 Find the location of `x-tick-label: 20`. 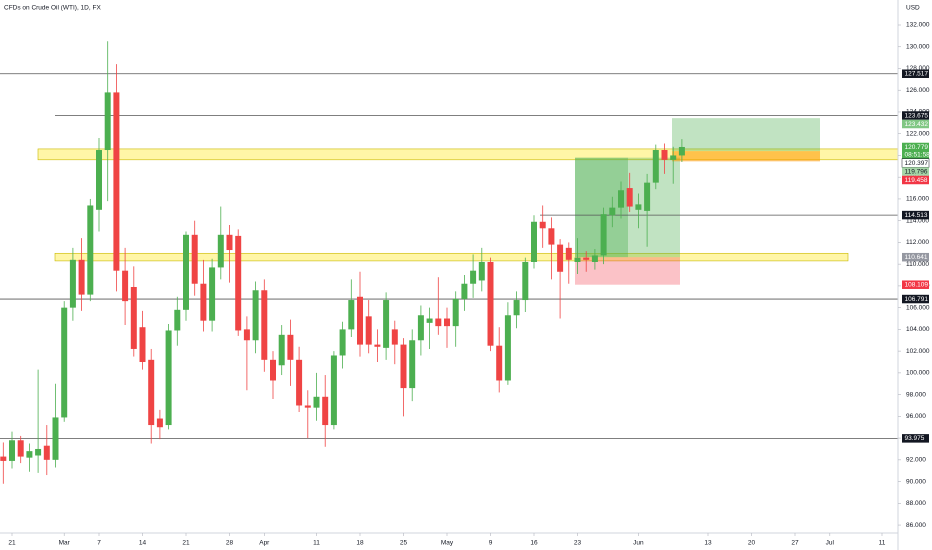

x-tick-label: 20 is located at coordinates (752, 543).